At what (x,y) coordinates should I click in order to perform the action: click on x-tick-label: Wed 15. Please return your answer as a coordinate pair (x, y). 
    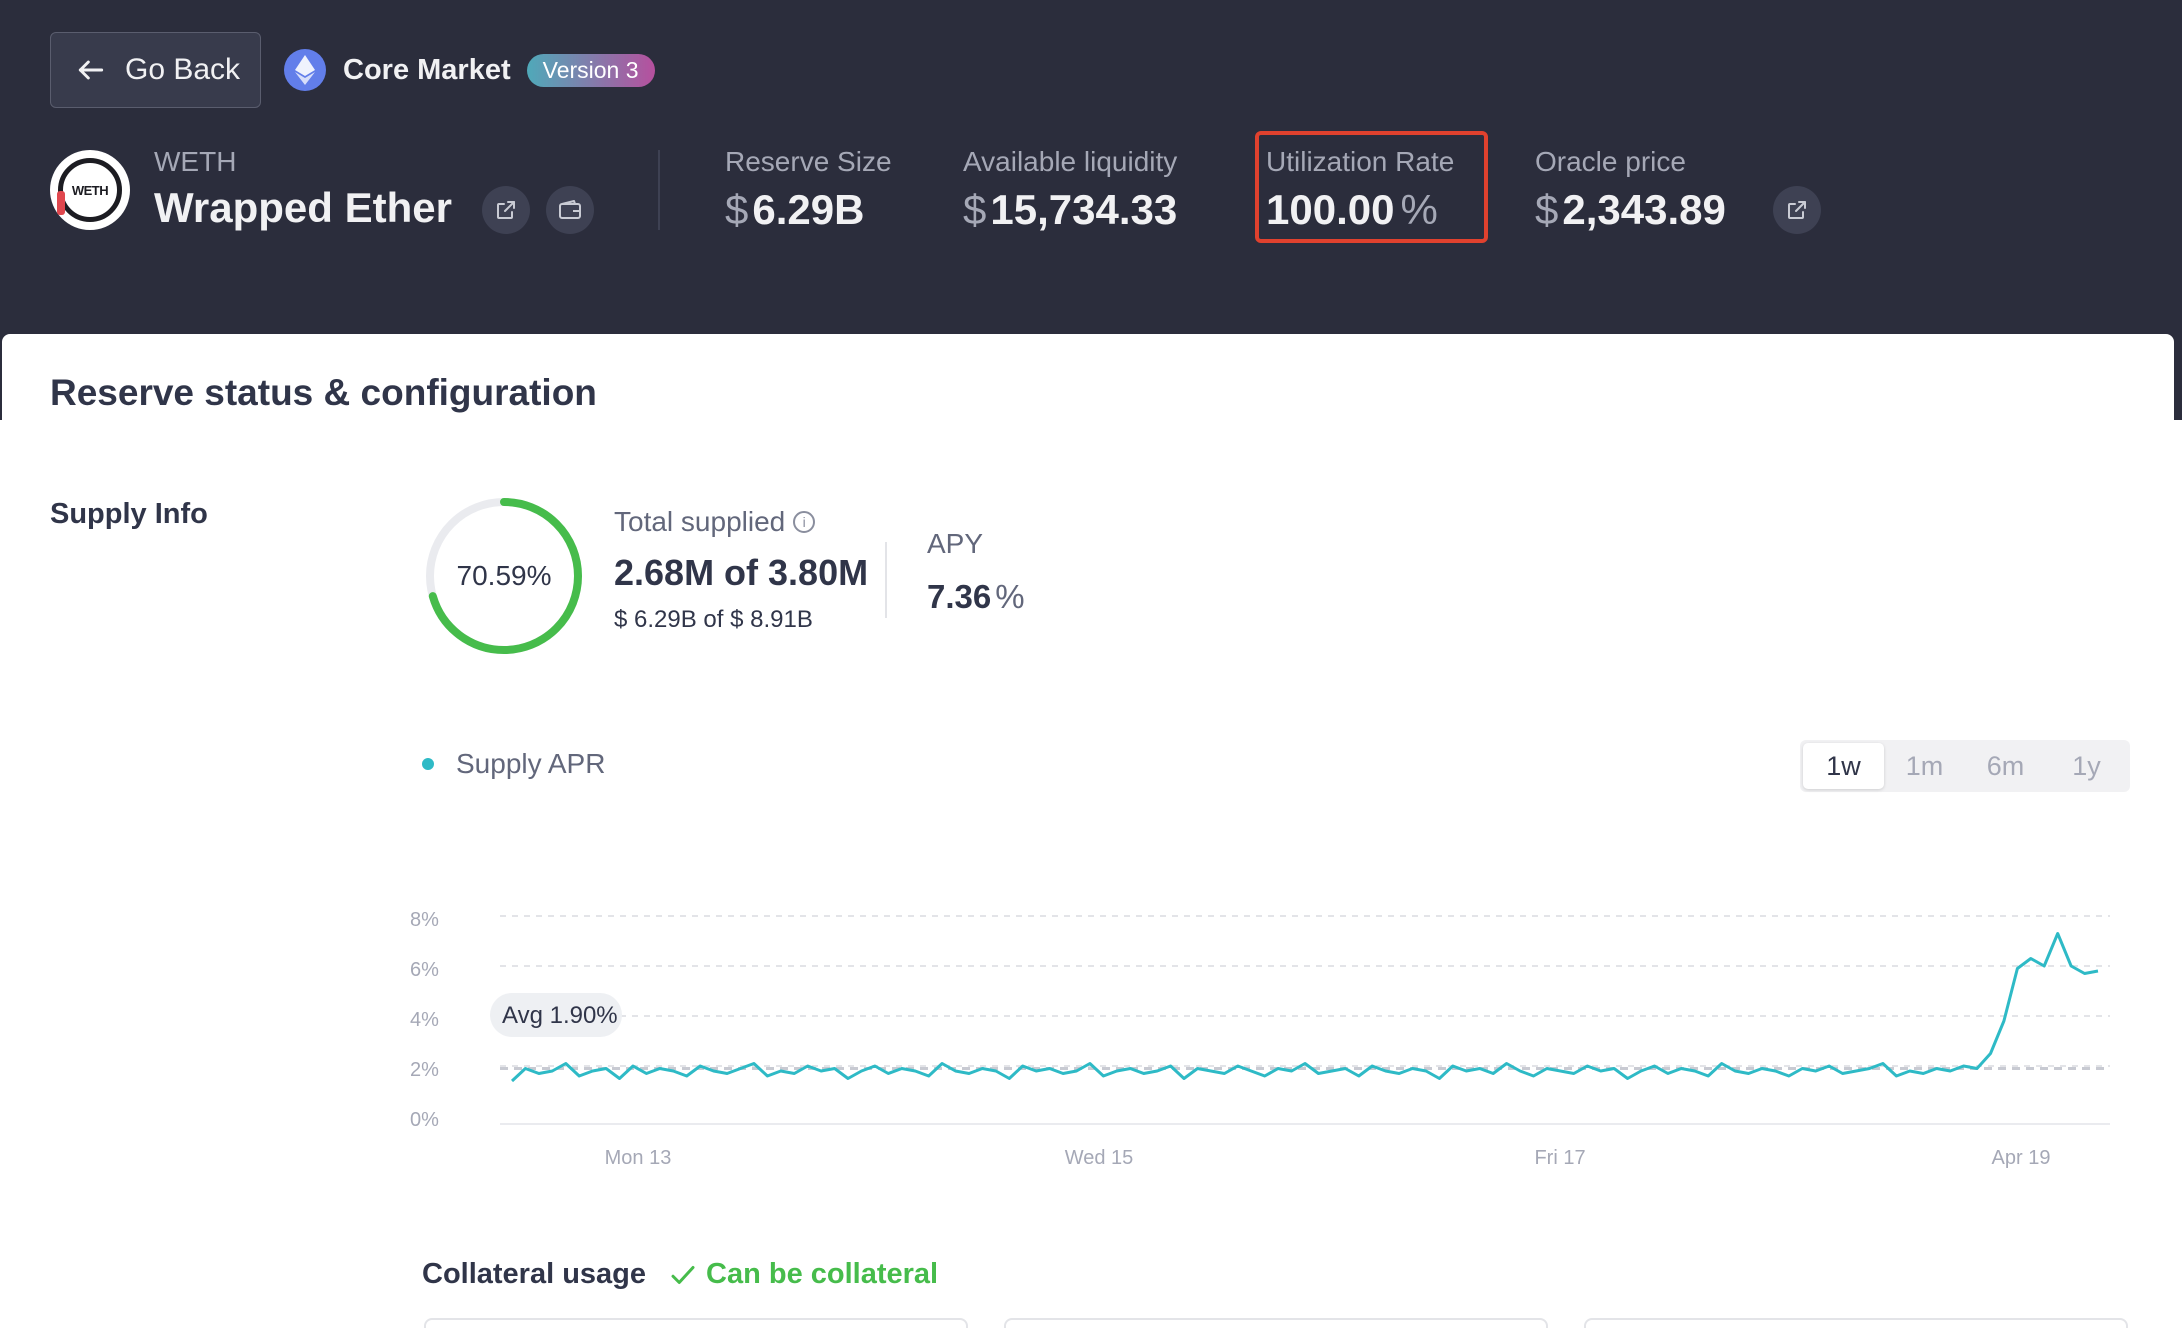
    Looking at the image, I should click on (1099, 1158).